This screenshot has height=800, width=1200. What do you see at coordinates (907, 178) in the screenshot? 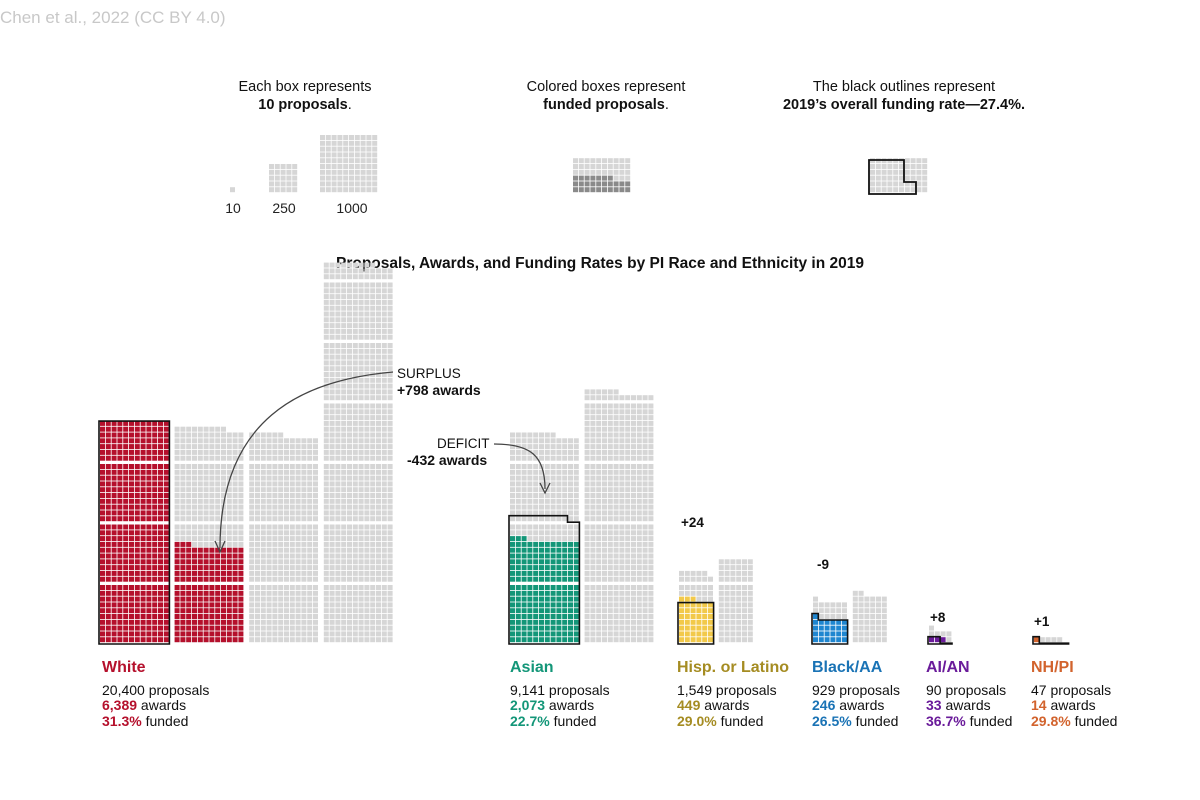
I see `legend-outline-box` at bounding box center [907, 178].